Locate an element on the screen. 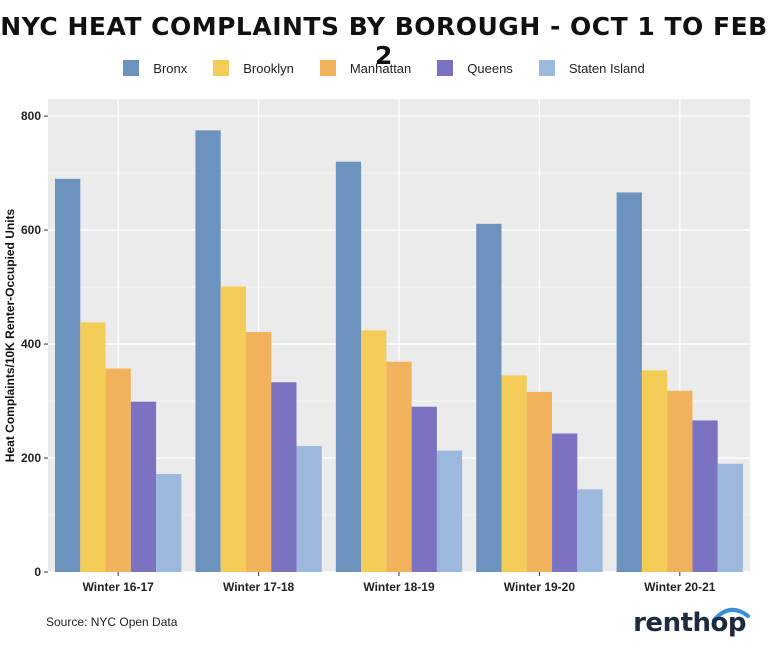 The width and height of the screenshot is (768, 653). legend-item: Manhattan is located at coordinates (365, 68).